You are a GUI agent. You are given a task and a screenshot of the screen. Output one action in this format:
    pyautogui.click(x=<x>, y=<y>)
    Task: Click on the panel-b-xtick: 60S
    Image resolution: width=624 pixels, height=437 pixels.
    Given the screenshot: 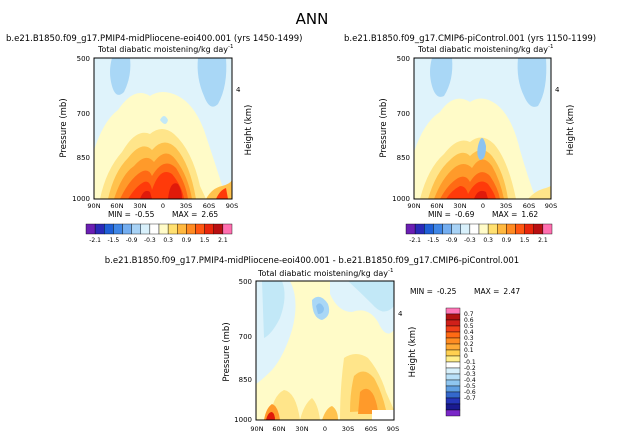 What is the action you would take?
    pyautogui.click(x=529, y=206)
    